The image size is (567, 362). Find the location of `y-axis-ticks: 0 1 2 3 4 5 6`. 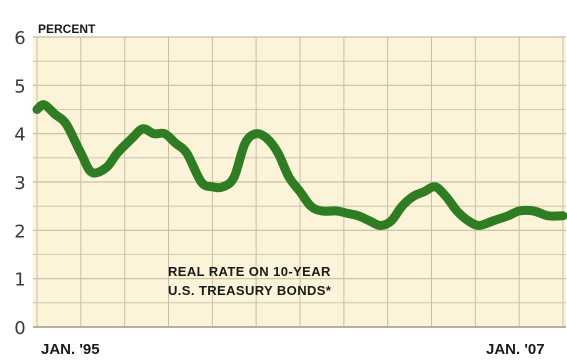

y-axis-ticks: 0 1 2 3 4 5 6 is located at coordinates (19, 183).